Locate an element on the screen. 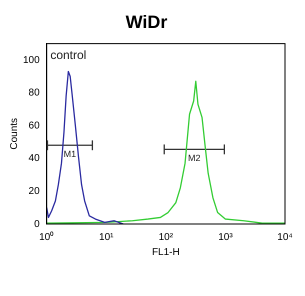  series-label: M1 is located at coordinates (70, 153).